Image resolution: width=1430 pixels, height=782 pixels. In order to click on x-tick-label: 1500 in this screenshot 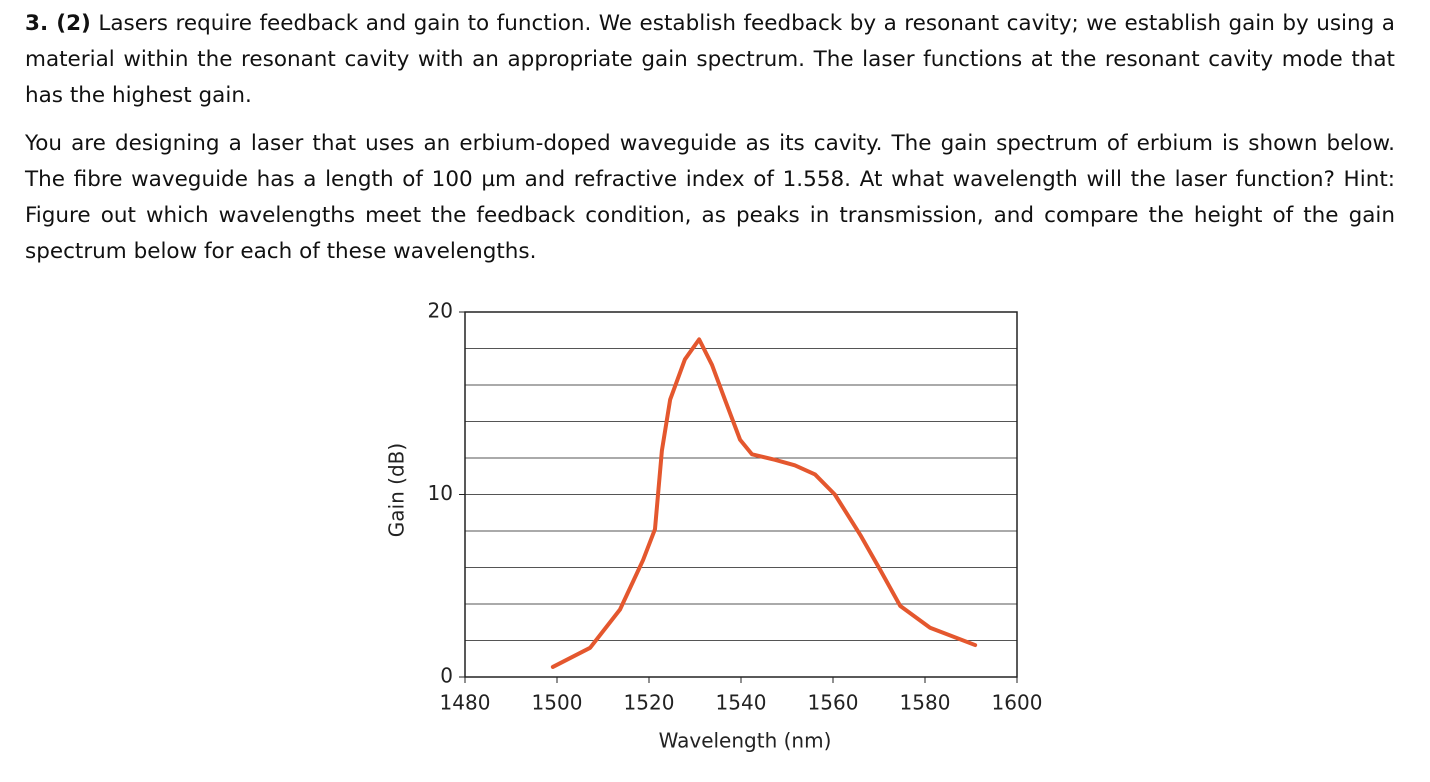, I will do `click(557, 703)`.